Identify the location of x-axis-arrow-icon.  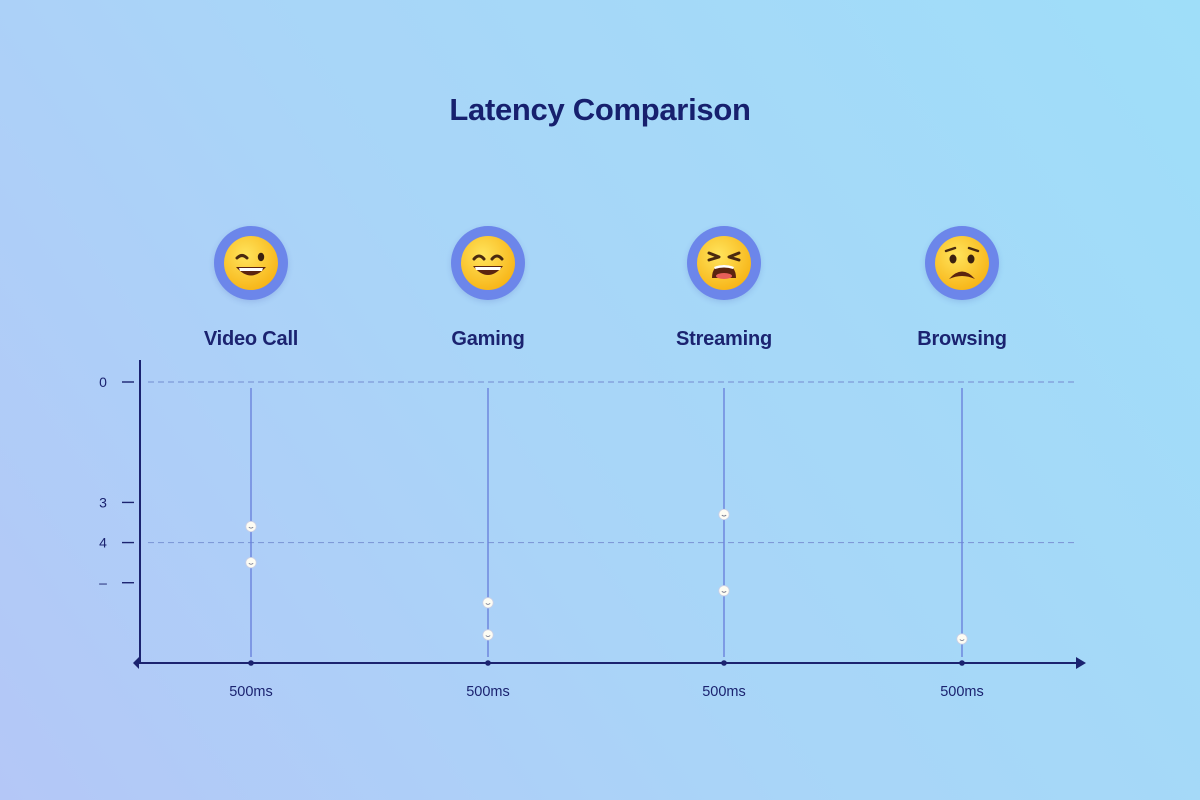
(1081, 663).